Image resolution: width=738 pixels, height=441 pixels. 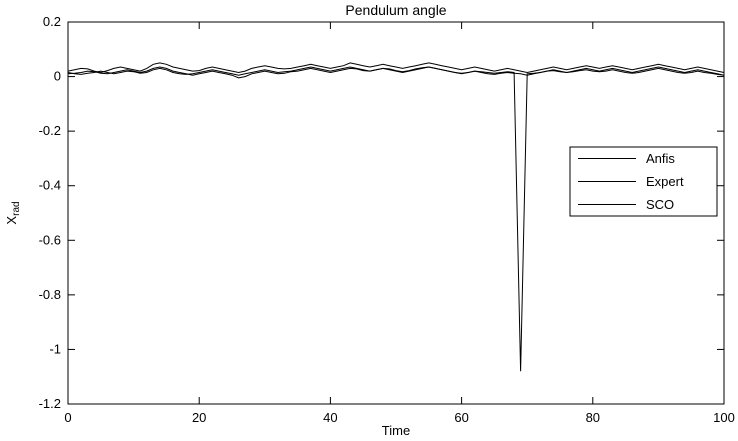 What do you see at coordinates (395, 10) in the screenshot?
I see `chart-title: Pendulum angle` at bounding box center [395, 10].